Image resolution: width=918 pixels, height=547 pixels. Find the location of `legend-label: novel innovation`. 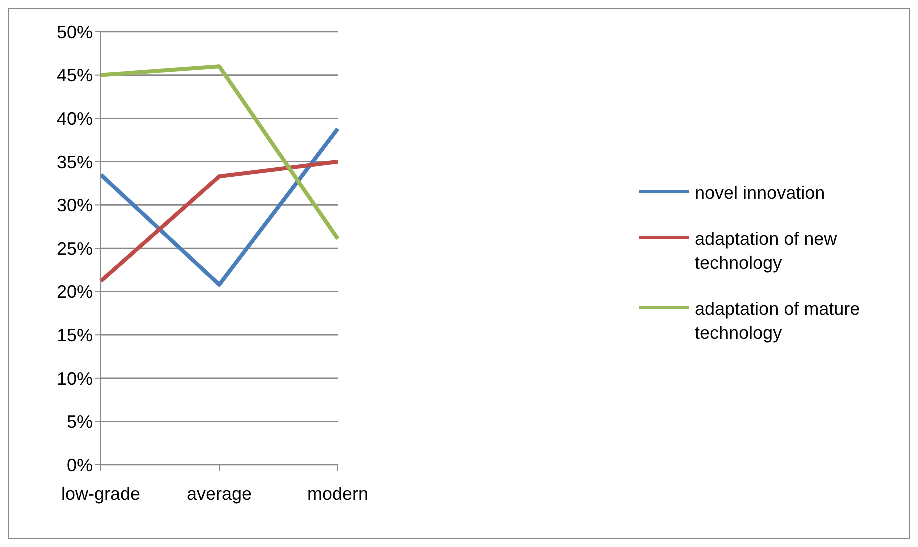

legend-label: novel innovation is located at coordinates (760, 193).